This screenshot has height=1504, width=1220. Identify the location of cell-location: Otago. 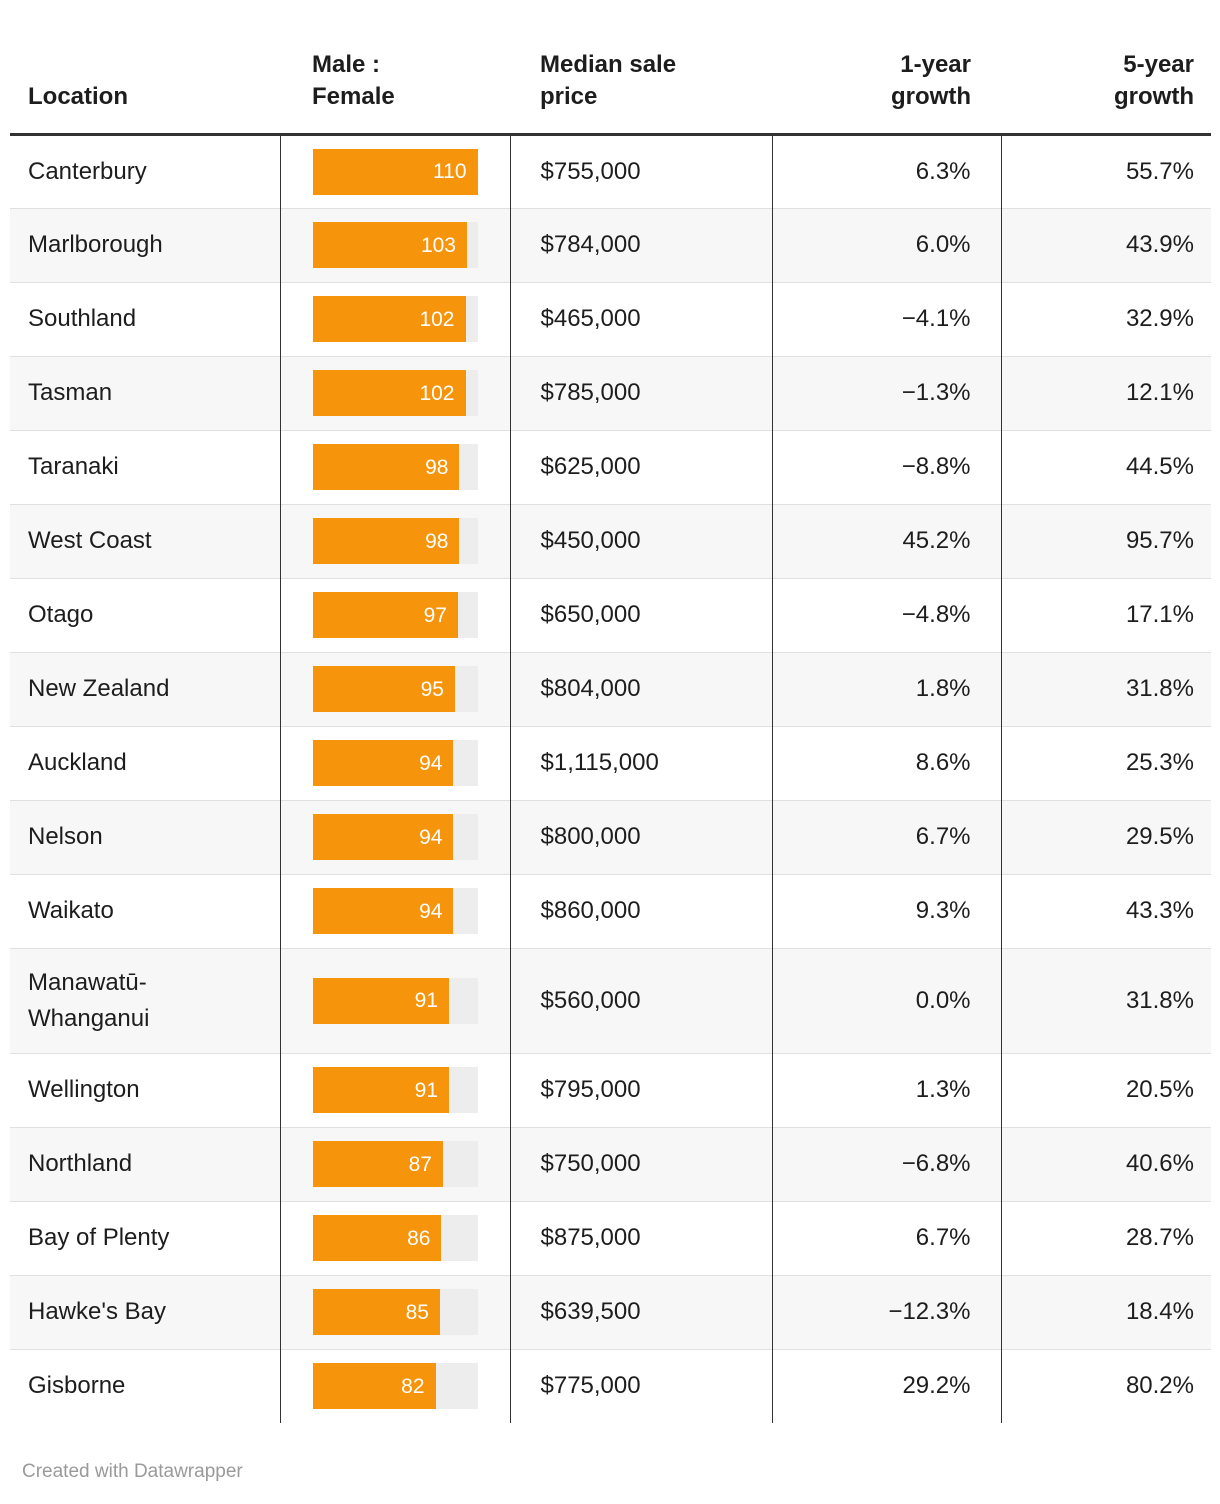
(145, 614).